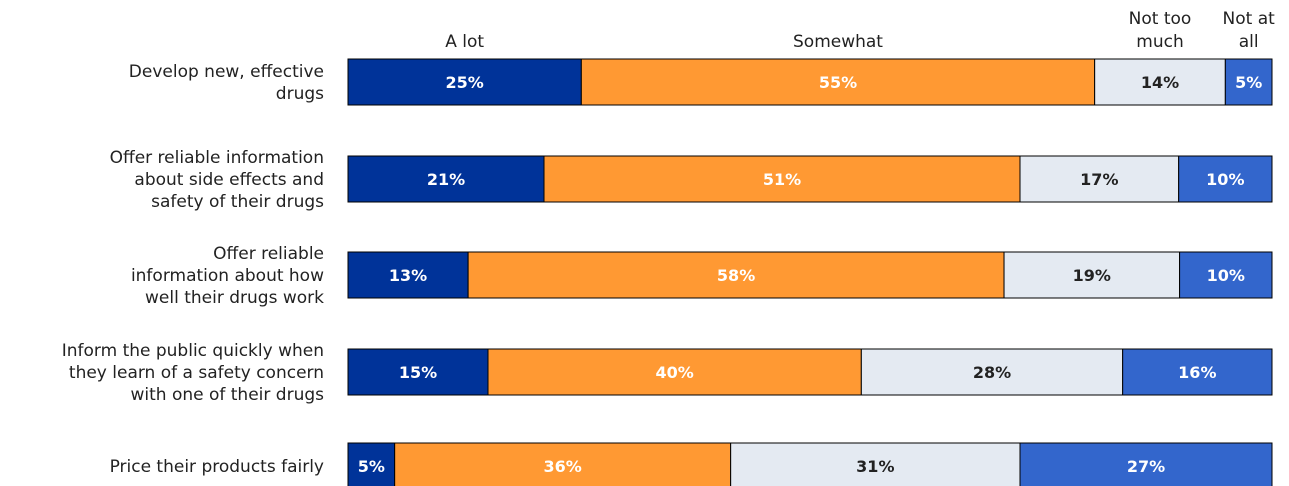  I want to click on legend-label: much, so click(1159, 42).